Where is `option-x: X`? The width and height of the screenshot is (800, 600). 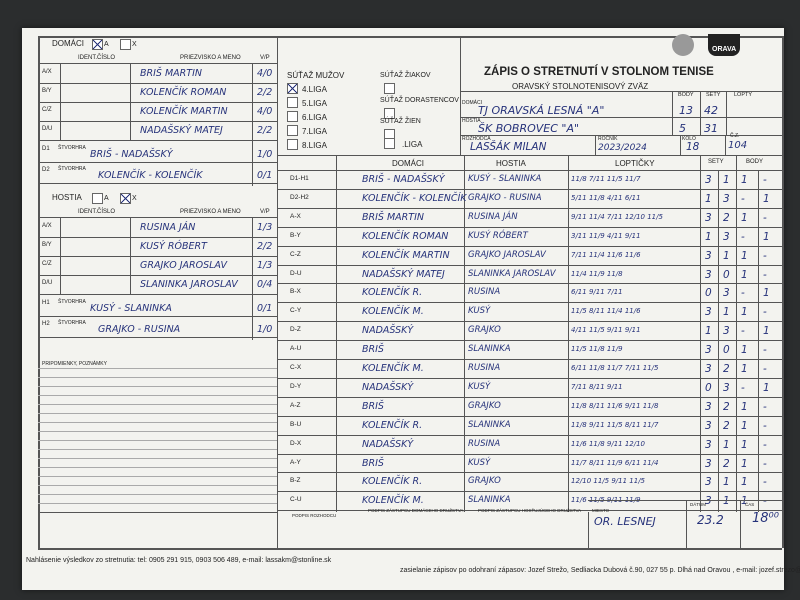
option-x: X is located at coordinates (134, 198).